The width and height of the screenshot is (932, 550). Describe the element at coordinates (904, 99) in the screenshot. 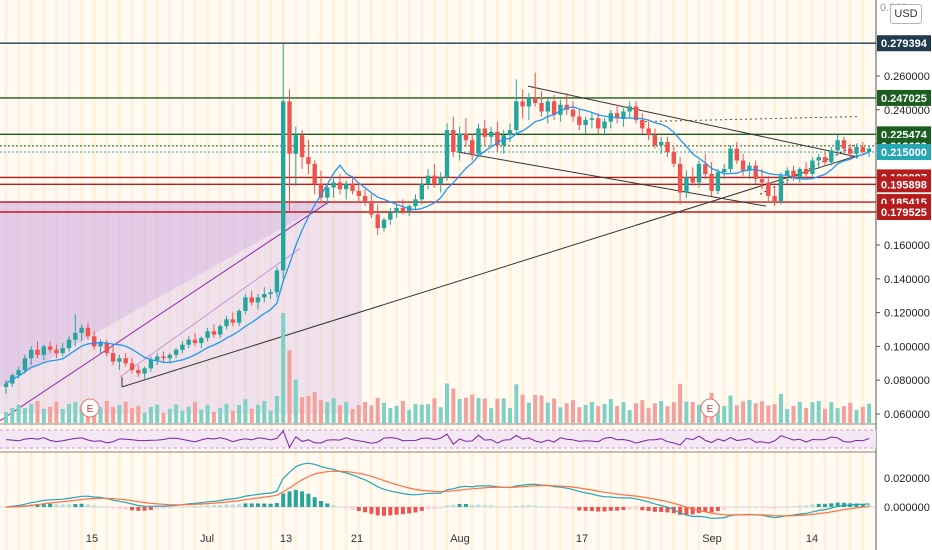

I see `price-tag-label: 0.247025` at that location.